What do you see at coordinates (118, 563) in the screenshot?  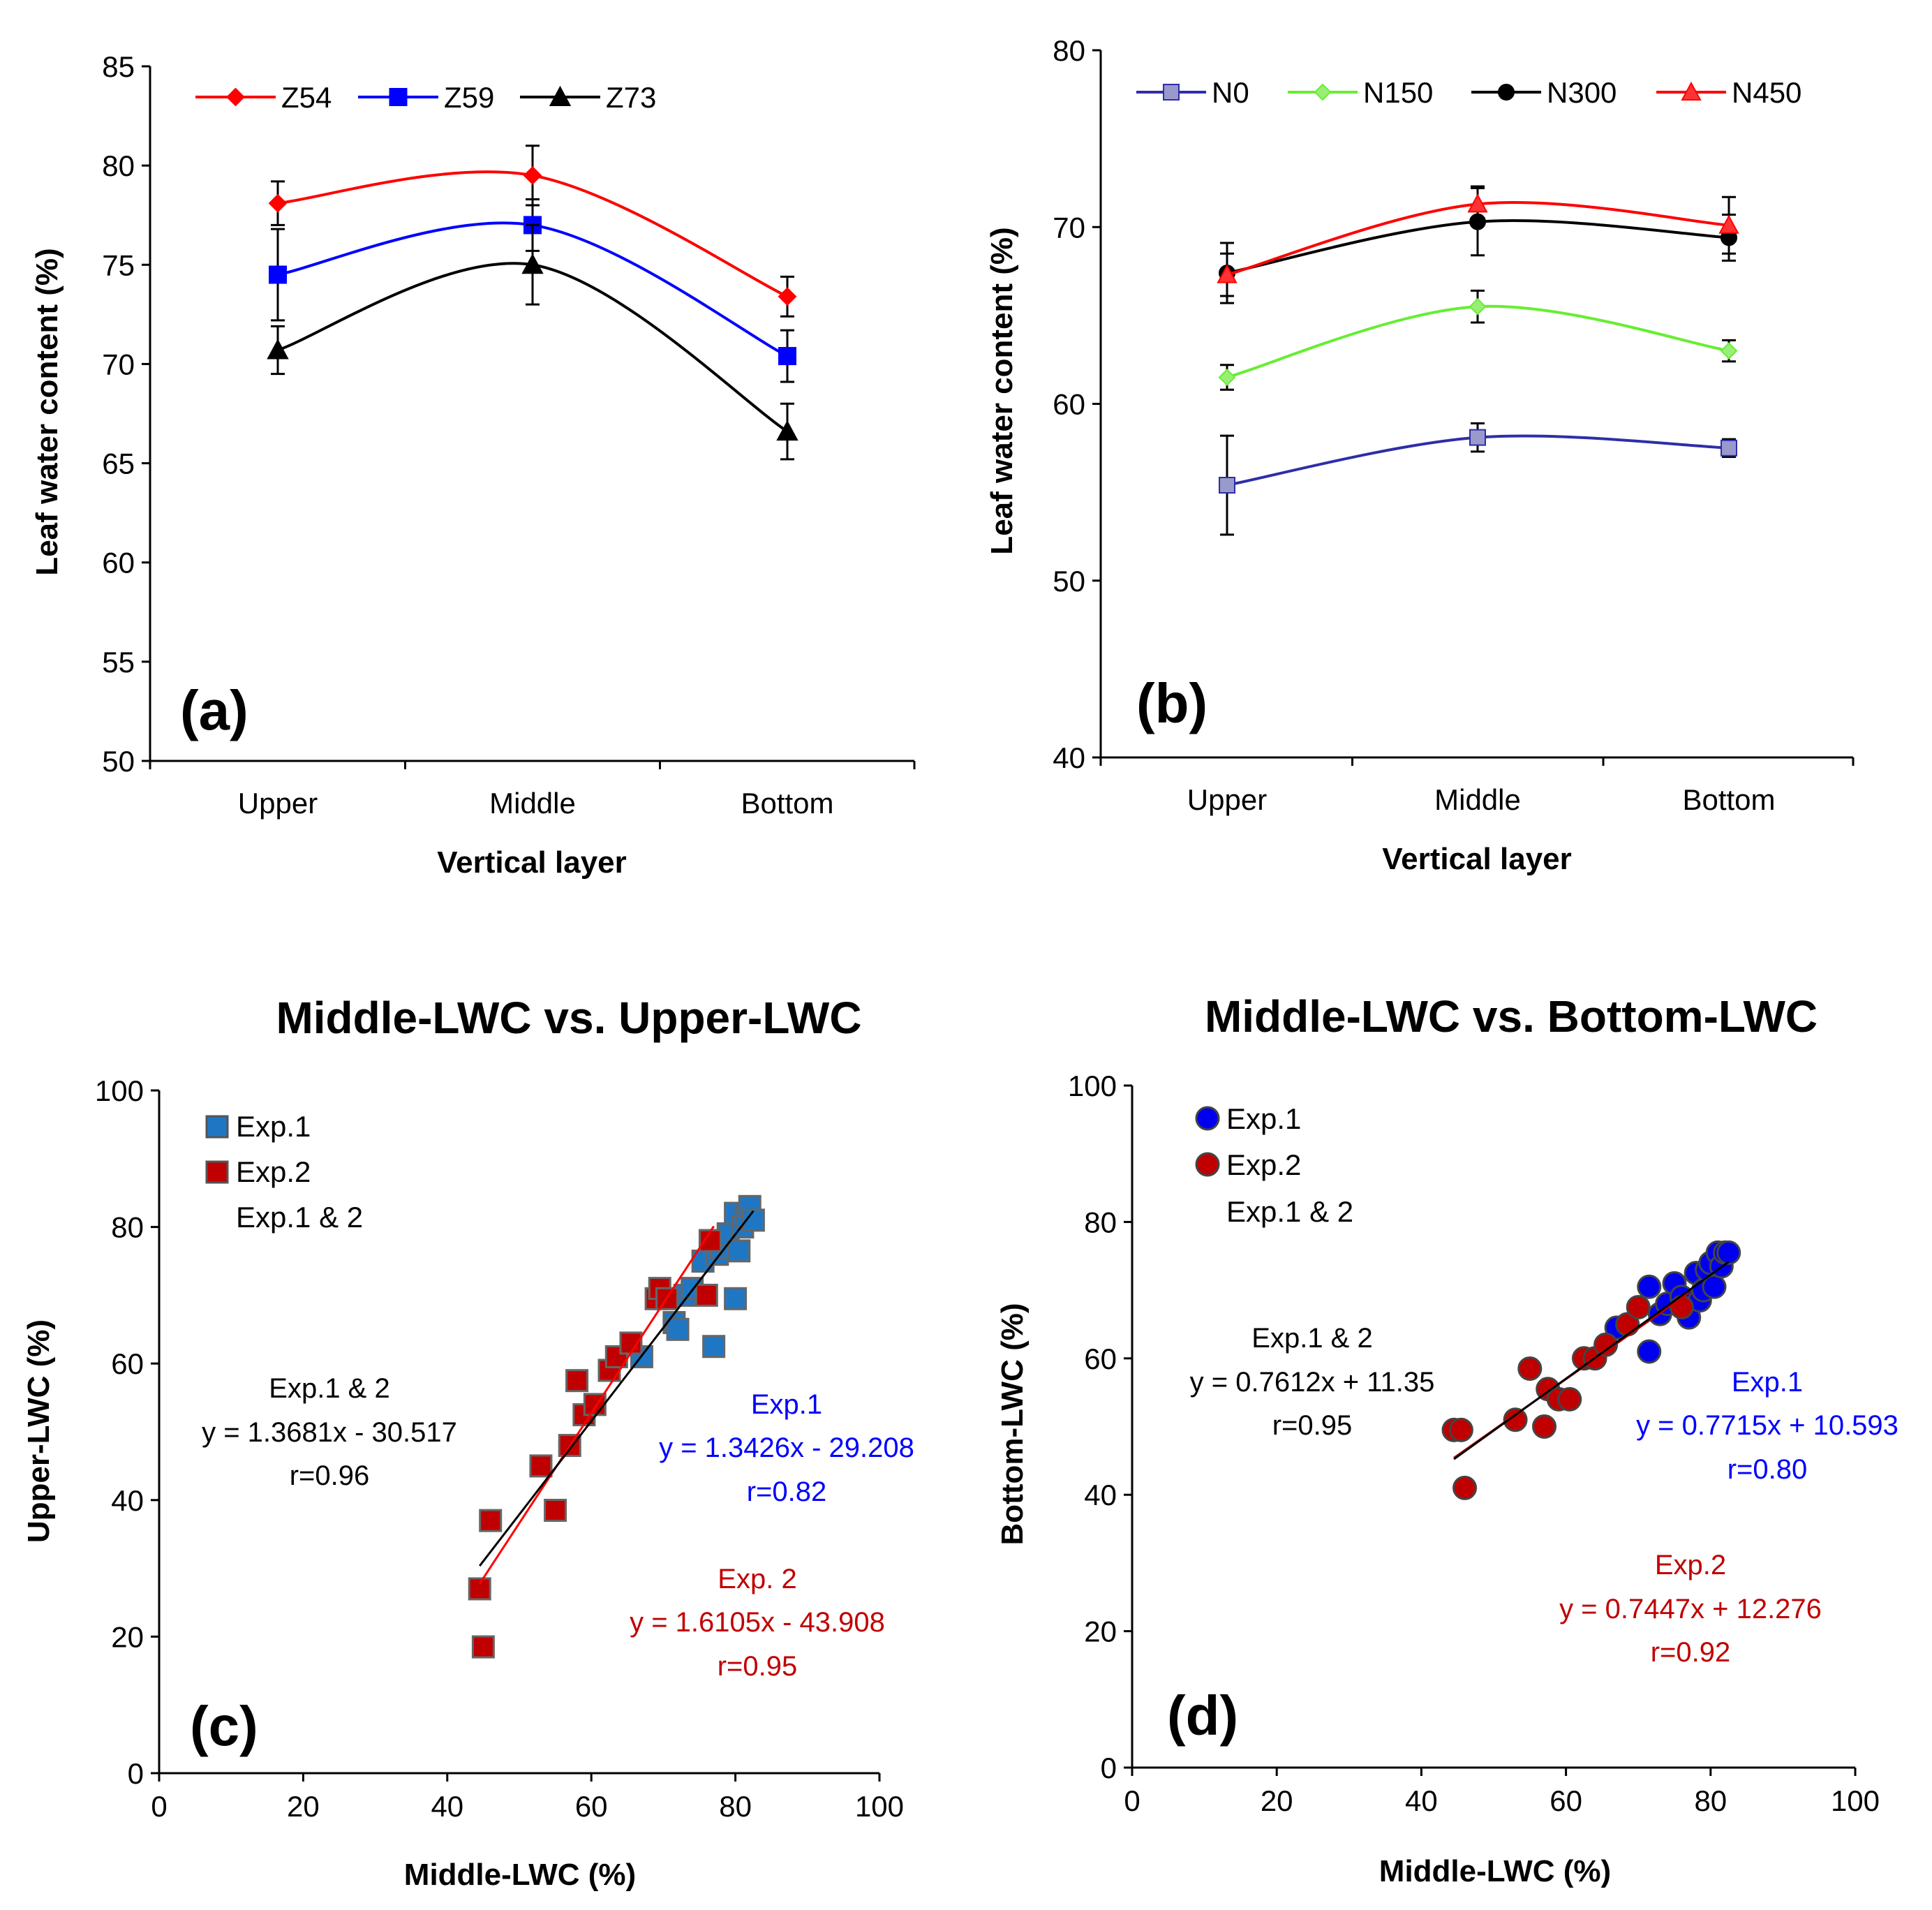 I see `panel-a-ytick-label: 60` at bounding box center [118, 563].